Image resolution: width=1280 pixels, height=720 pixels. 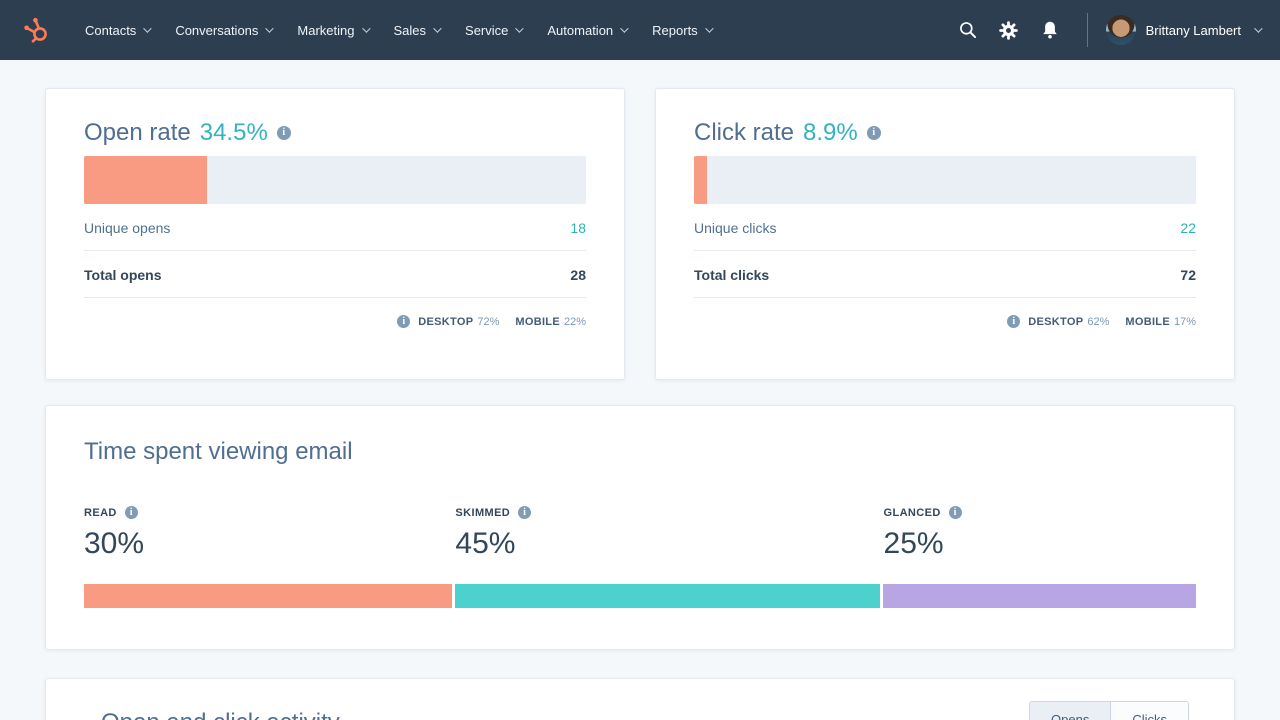 I want to click on nav-item-marketing: Marketing, so click(x=332, y=30).